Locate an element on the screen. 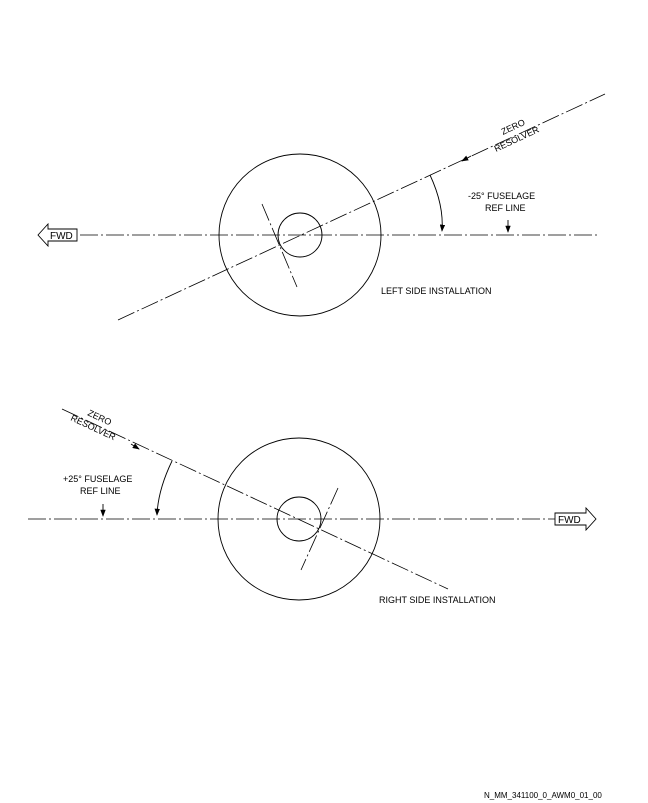 Image resolution: width=648 pixels, height=803 pixels. figure-id: N_MM_341100_0_AWM0_01_00 is located at coordinates (543, 795).